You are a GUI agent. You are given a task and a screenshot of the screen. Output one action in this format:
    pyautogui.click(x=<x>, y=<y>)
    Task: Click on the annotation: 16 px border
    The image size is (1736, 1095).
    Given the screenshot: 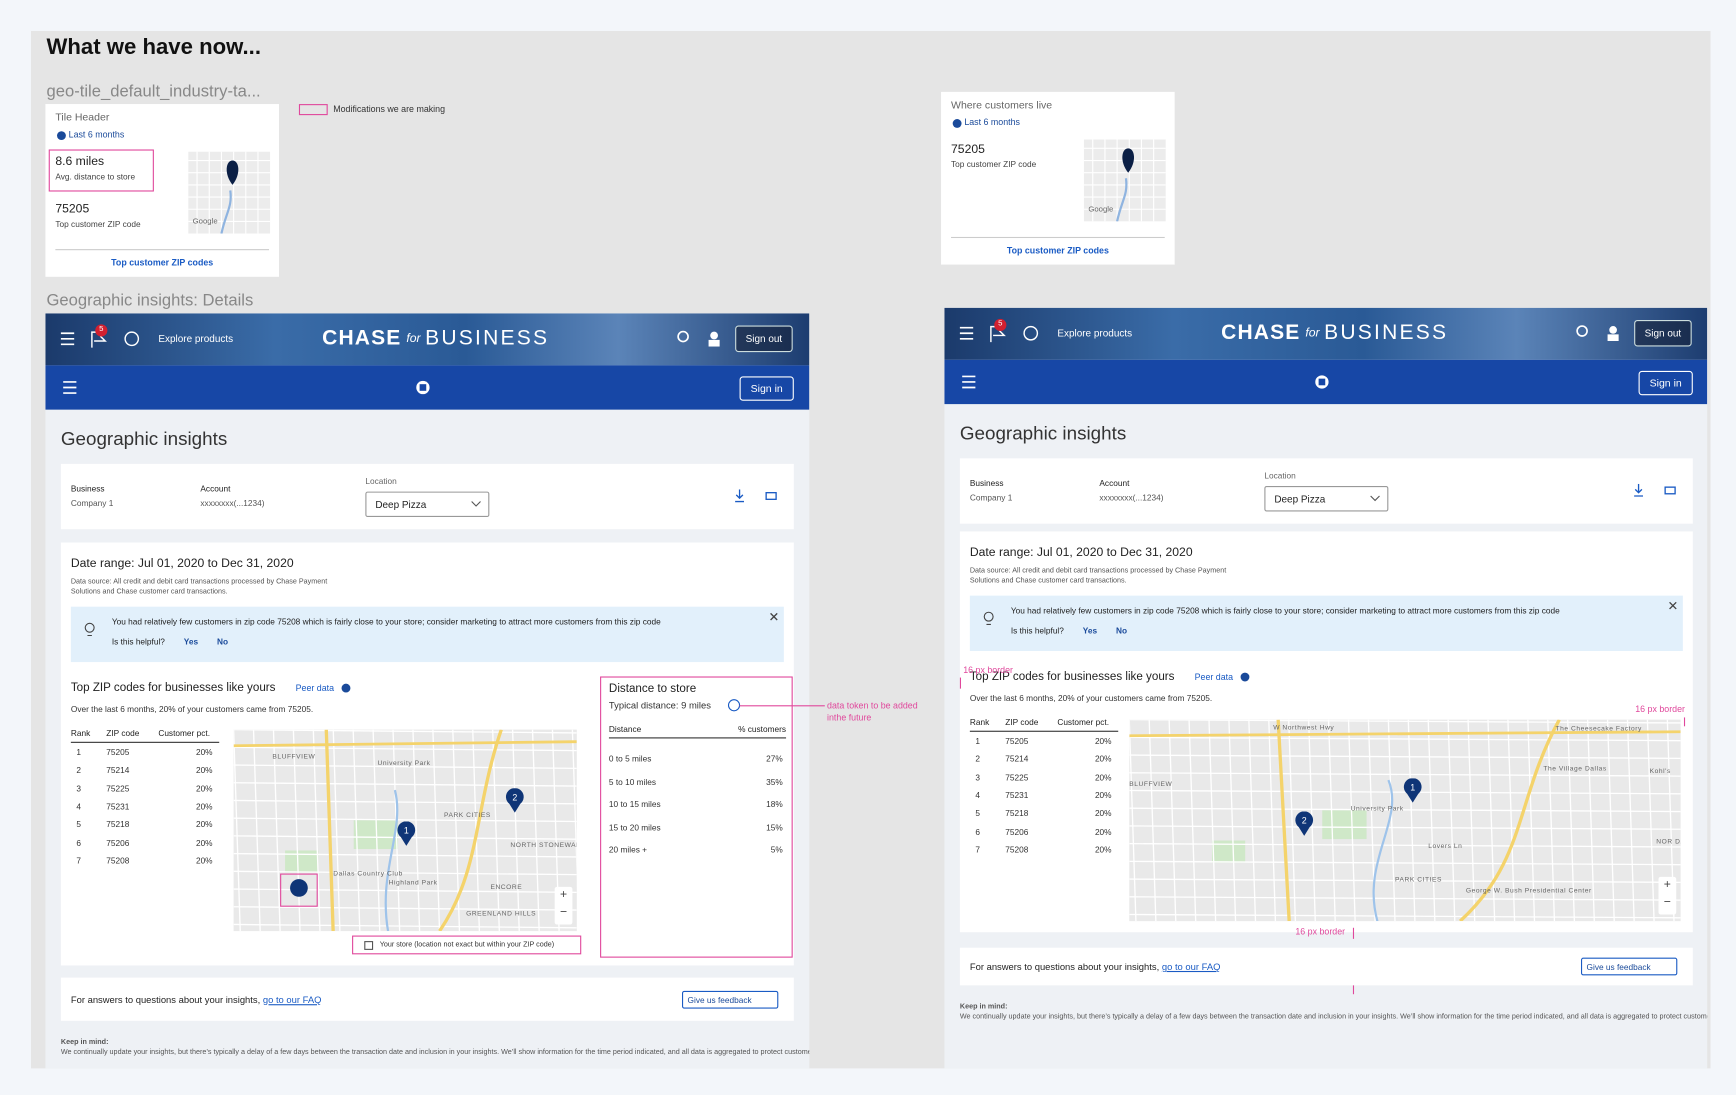 What is the action you would take?
    pyautogui.click(x=1320, y=931)
    